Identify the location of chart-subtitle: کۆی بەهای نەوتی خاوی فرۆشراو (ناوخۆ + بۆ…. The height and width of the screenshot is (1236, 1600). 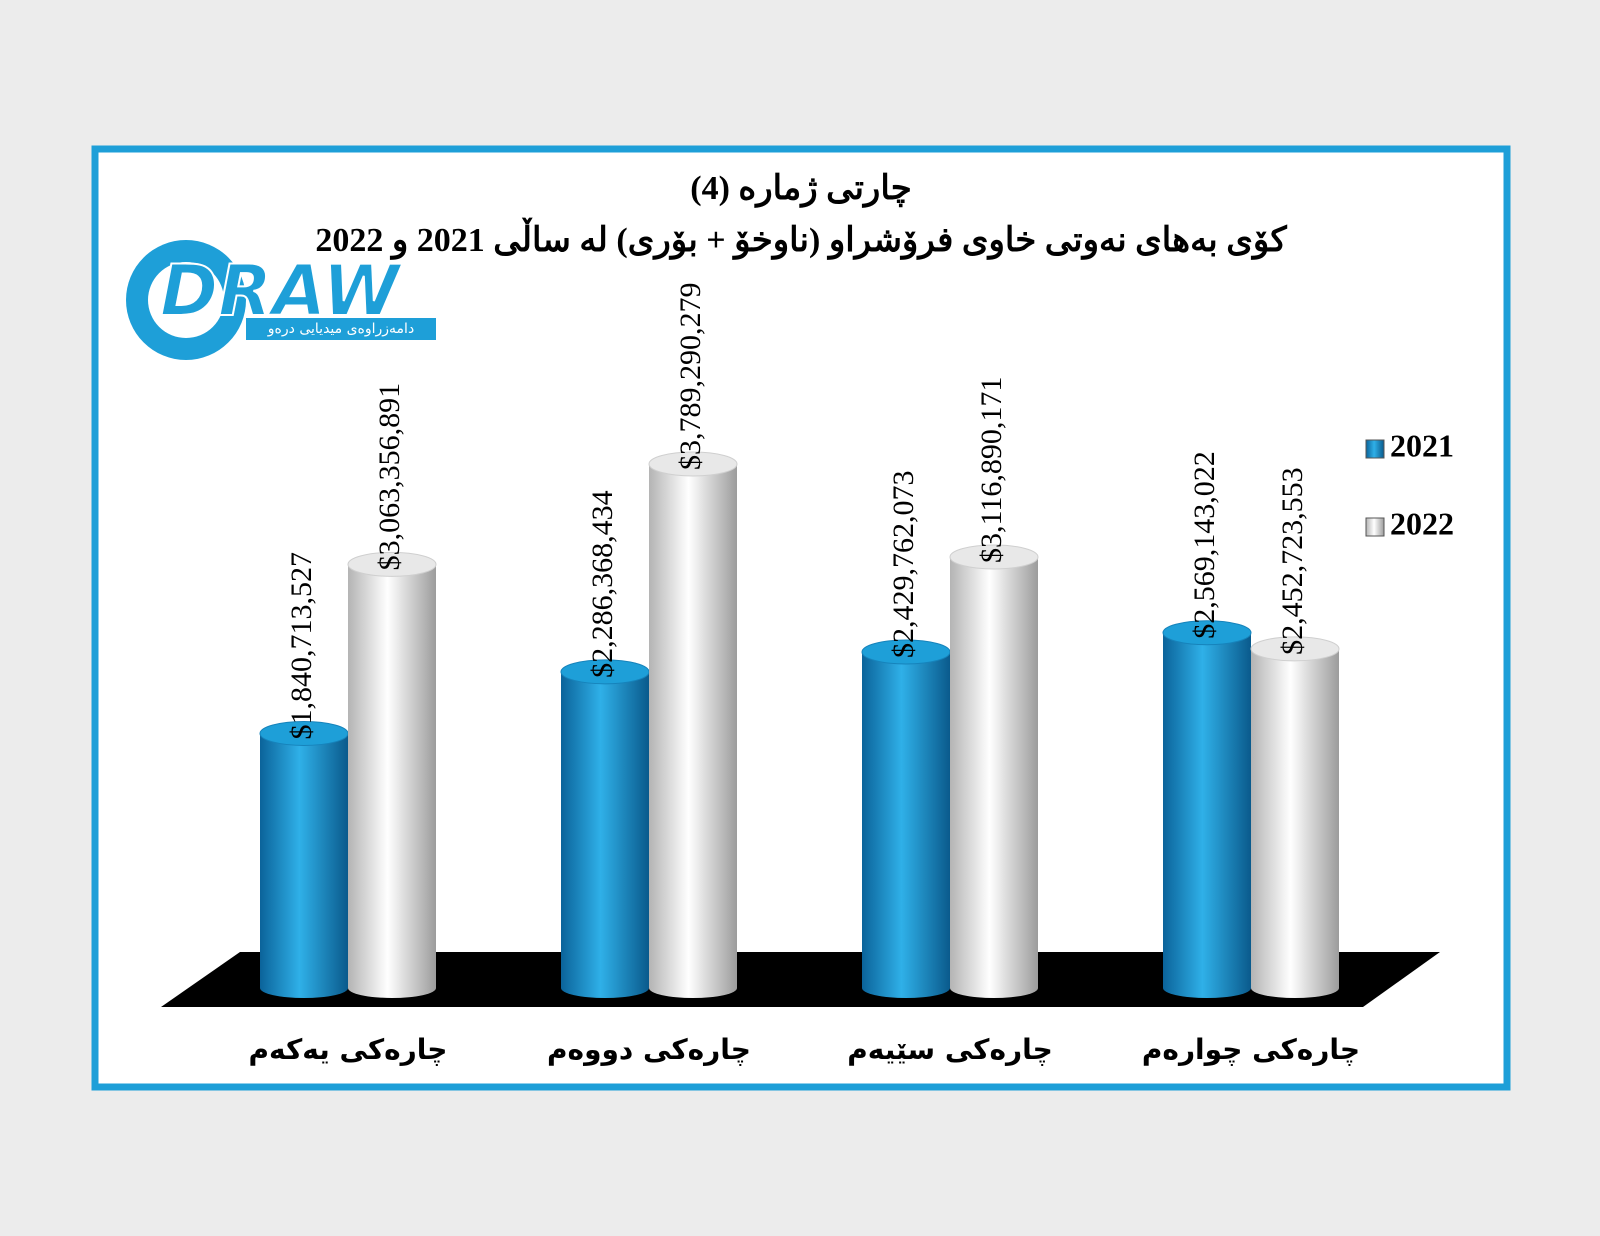
(801, 238).